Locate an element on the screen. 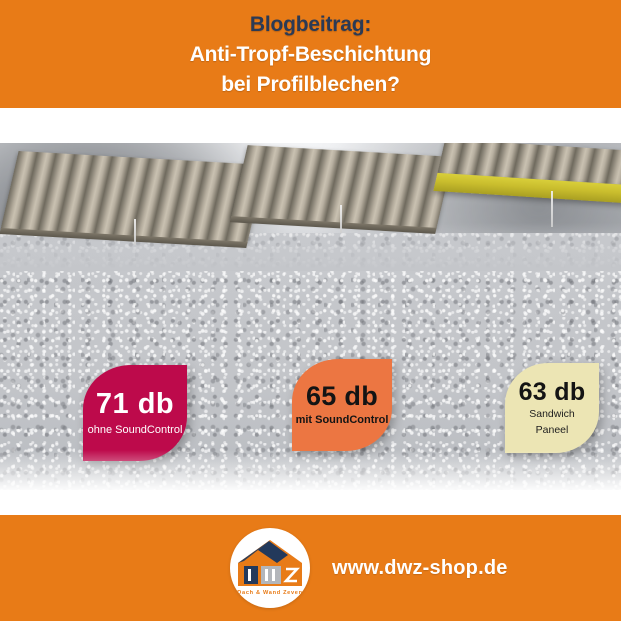 The width and height of the screenshot is (621, 621). header-line-3: bei Profilblechen? is located at coordinates (310, 84).